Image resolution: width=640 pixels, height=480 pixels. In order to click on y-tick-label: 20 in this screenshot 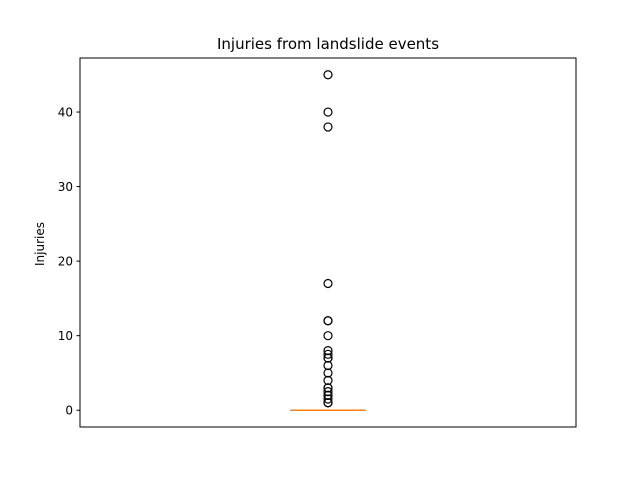, I will do `click(65, 262)`.